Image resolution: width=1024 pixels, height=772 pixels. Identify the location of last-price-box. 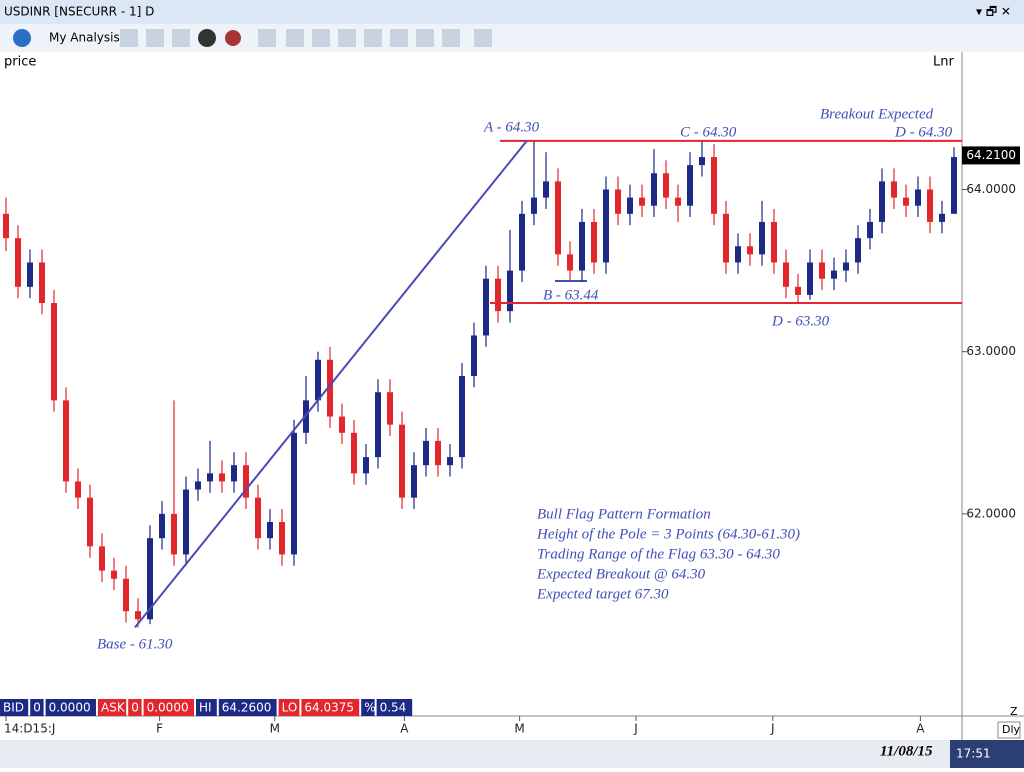
(991, 155).